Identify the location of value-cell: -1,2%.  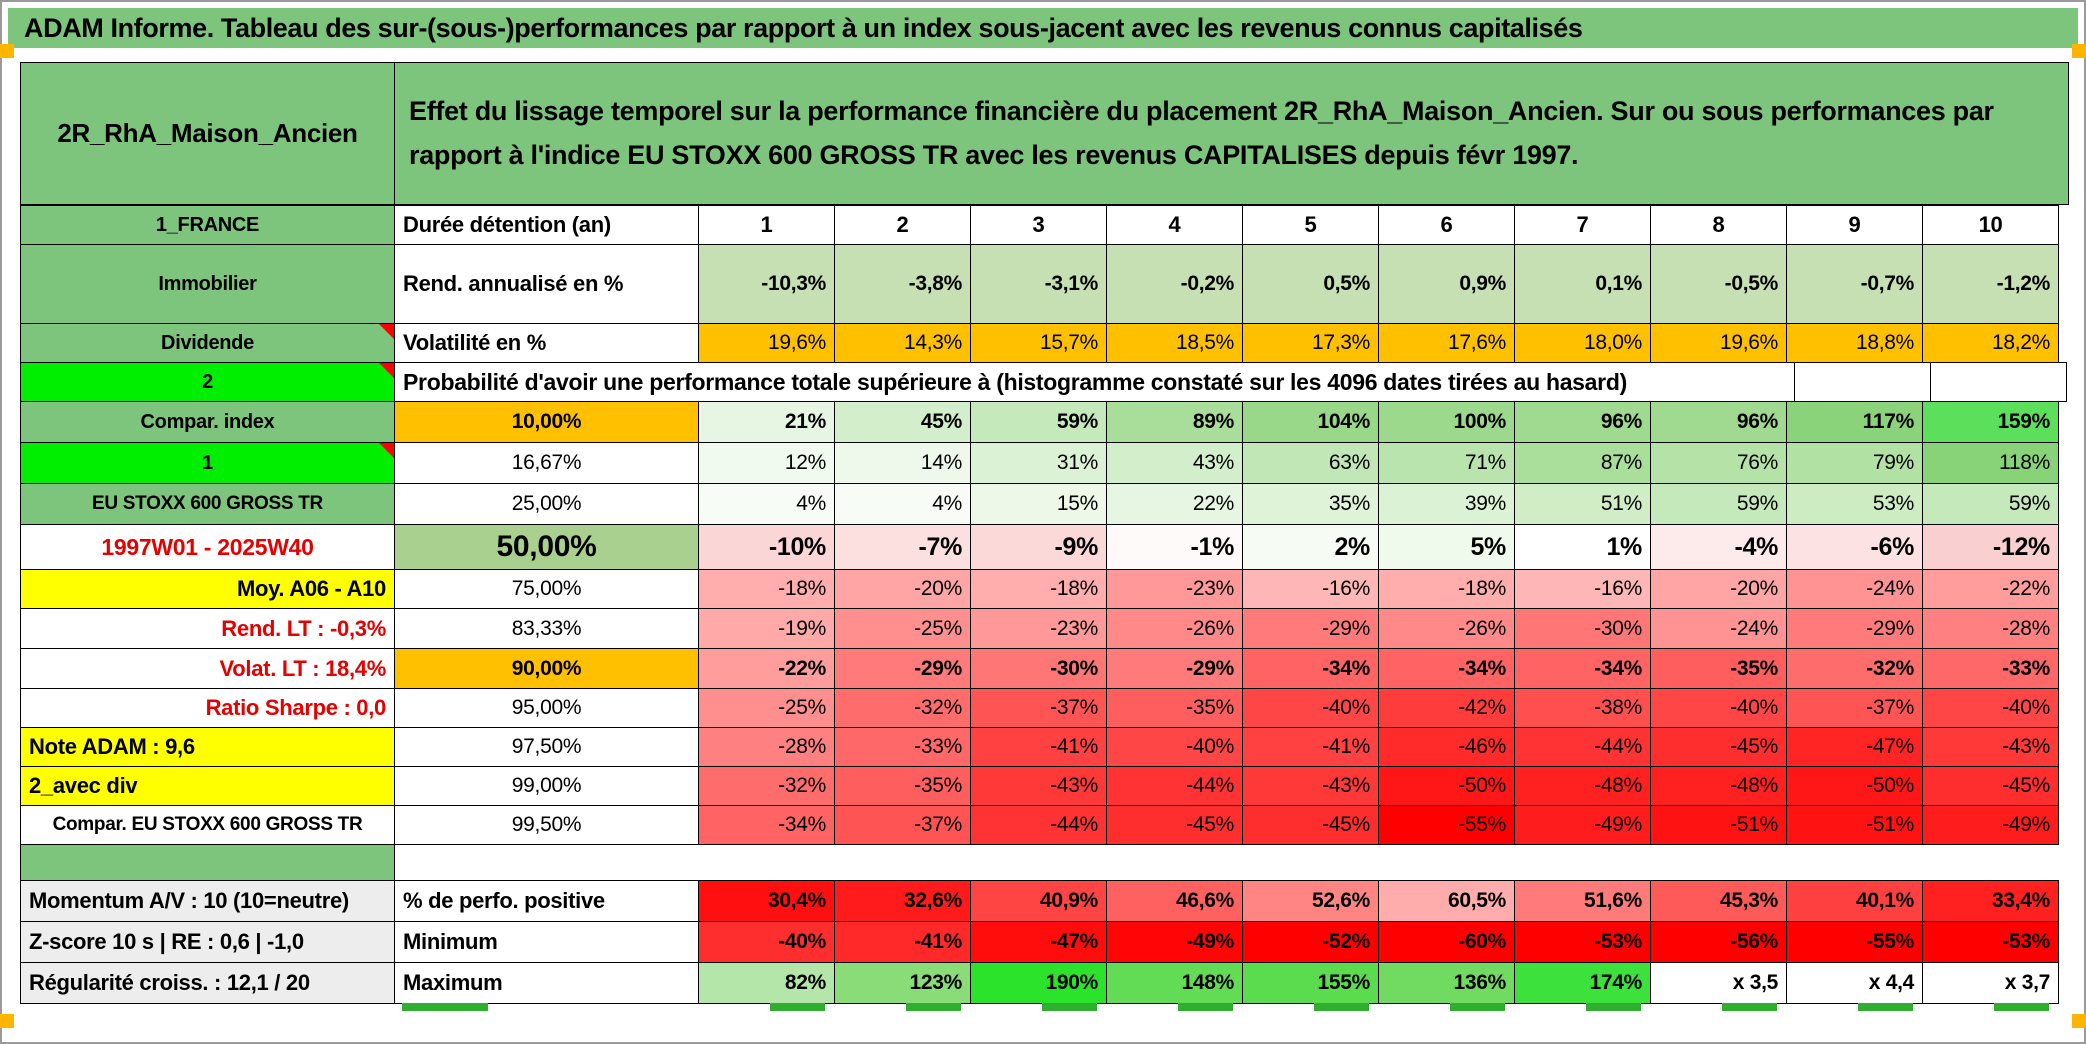
(1990, 284).